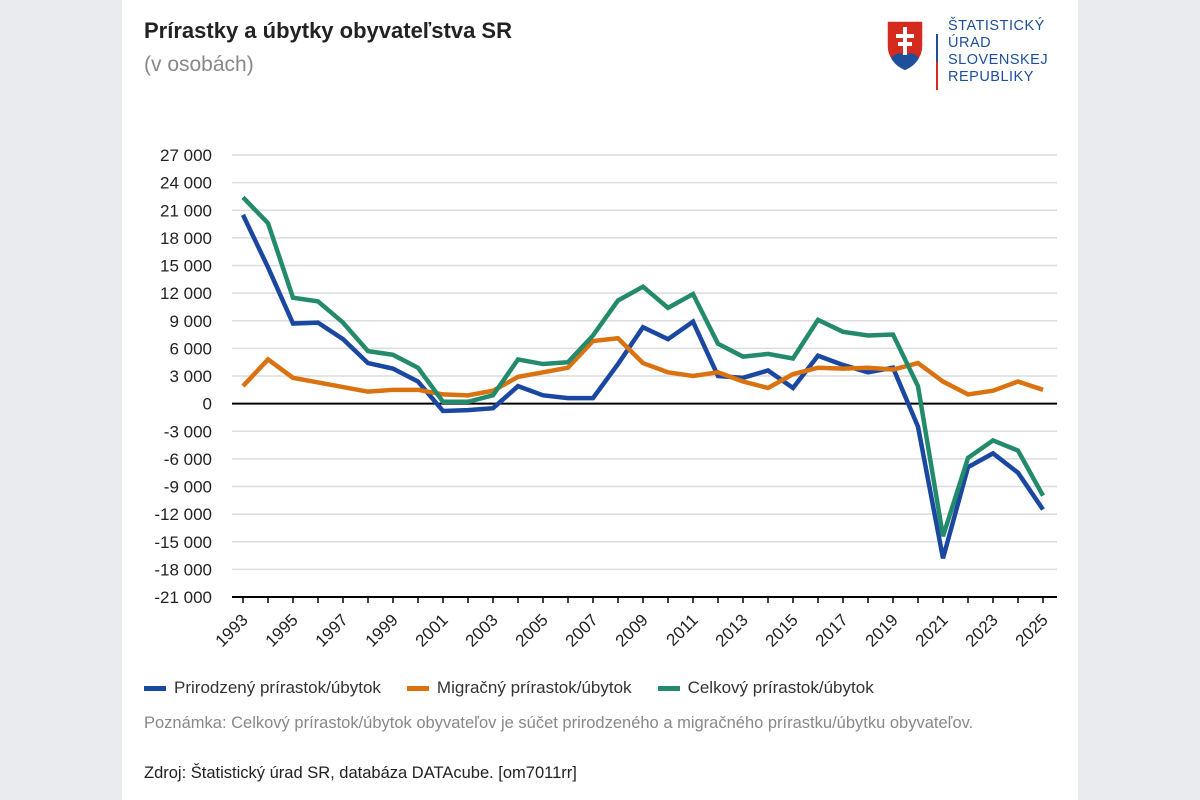  Describe the element at coordinates (186, 210) in the screenshot. I see `y-tick-label: 21 000` at that location.